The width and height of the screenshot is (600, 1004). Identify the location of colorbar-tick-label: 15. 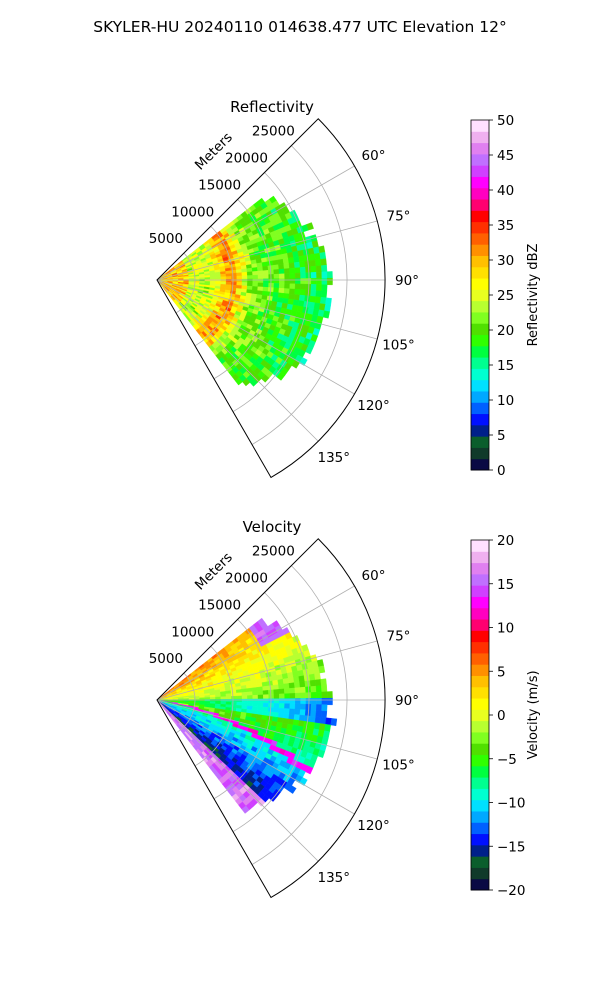
(505, 585).